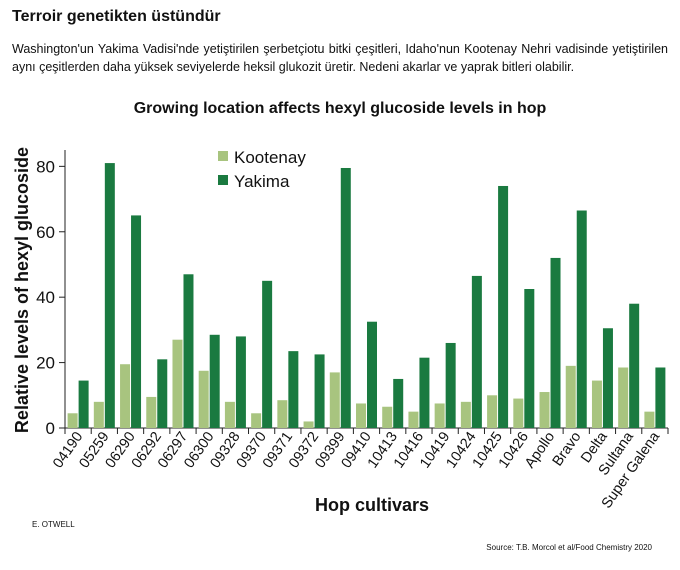 This screenshot has width=680, height=570. I want to click on legend-swatch-kootenay, so click(223, 156).